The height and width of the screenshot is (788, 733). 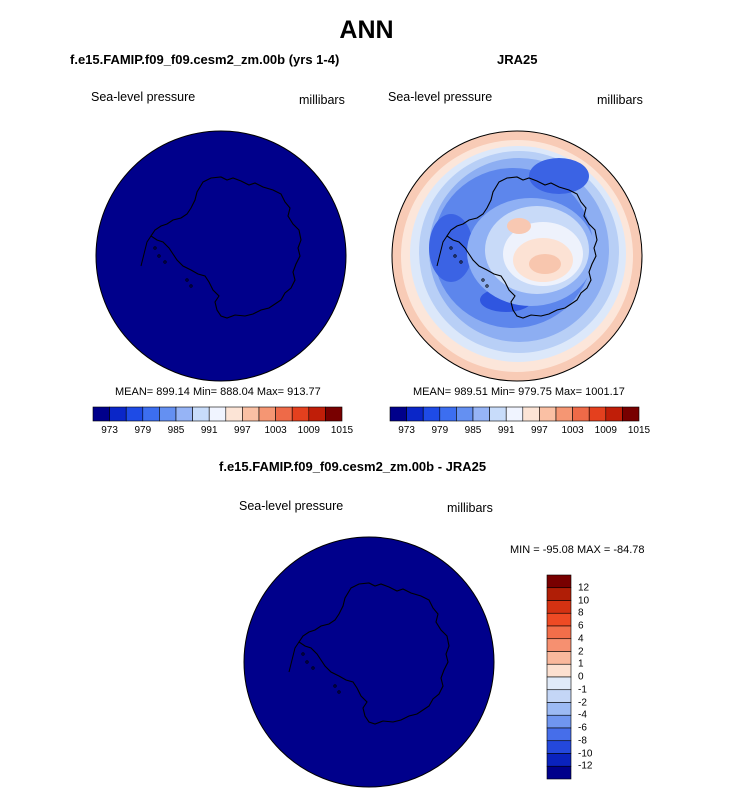 What do you see at coordinates (519, 226) in the screenshot?
I see `obs-high-west` at bounding box center [519, 226].